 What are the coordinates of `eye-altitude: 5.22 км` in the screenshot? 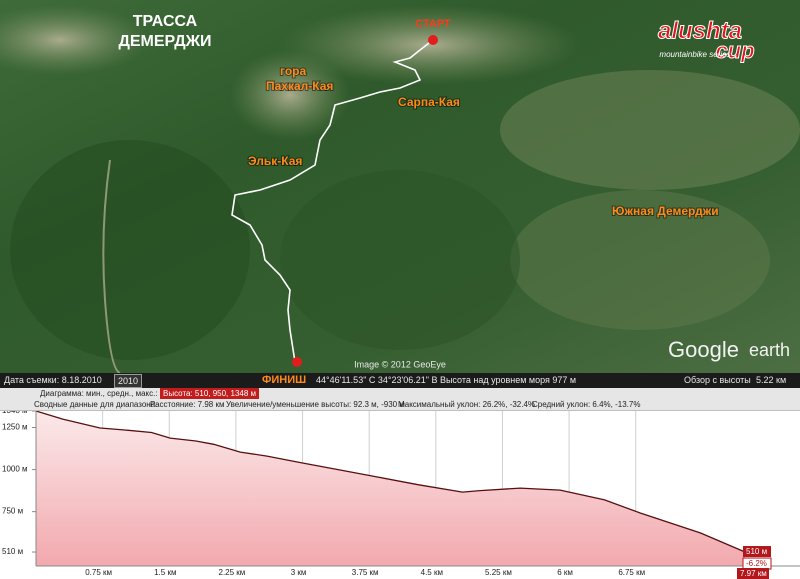 It's located at (771, 380).